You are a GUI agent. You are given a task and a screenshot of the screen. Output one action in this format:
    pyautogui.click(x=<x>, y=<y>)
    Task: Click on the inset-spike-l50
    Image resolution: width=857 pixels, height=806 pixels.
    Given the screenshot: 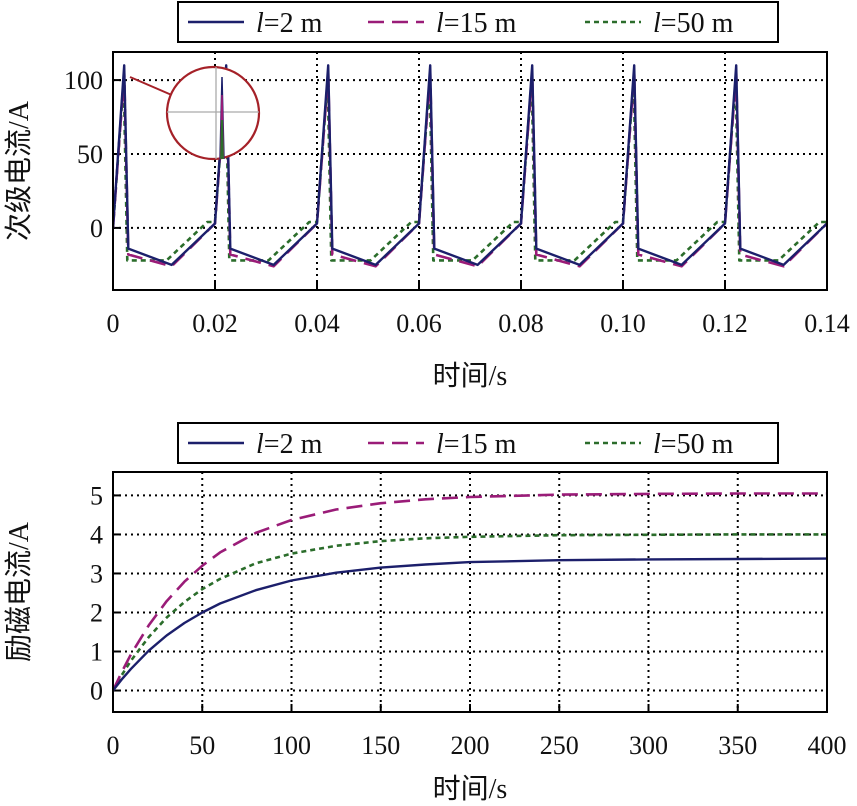 What is the action you would take?
    pyautogui.click(x=222, y=139)
    